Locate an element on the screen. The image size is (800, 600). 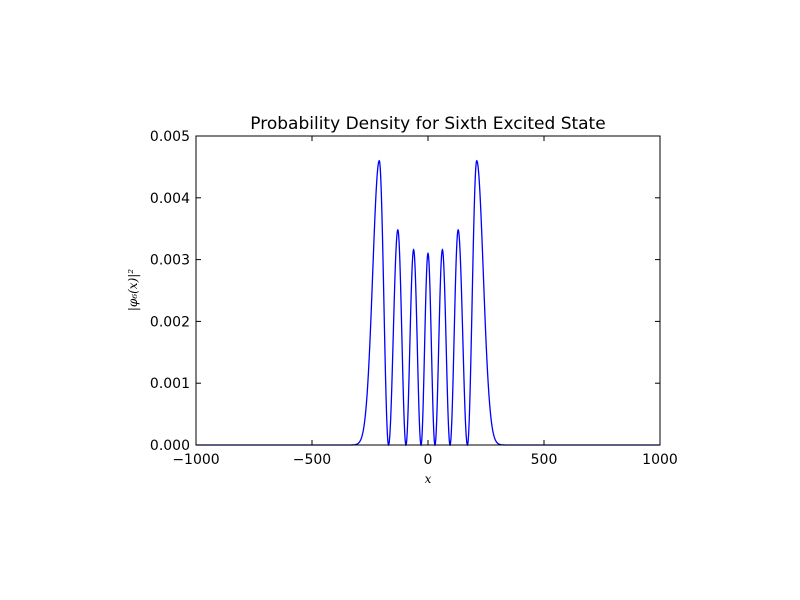
y-tick-label: 0.001 is located at coordinates (170, 384).